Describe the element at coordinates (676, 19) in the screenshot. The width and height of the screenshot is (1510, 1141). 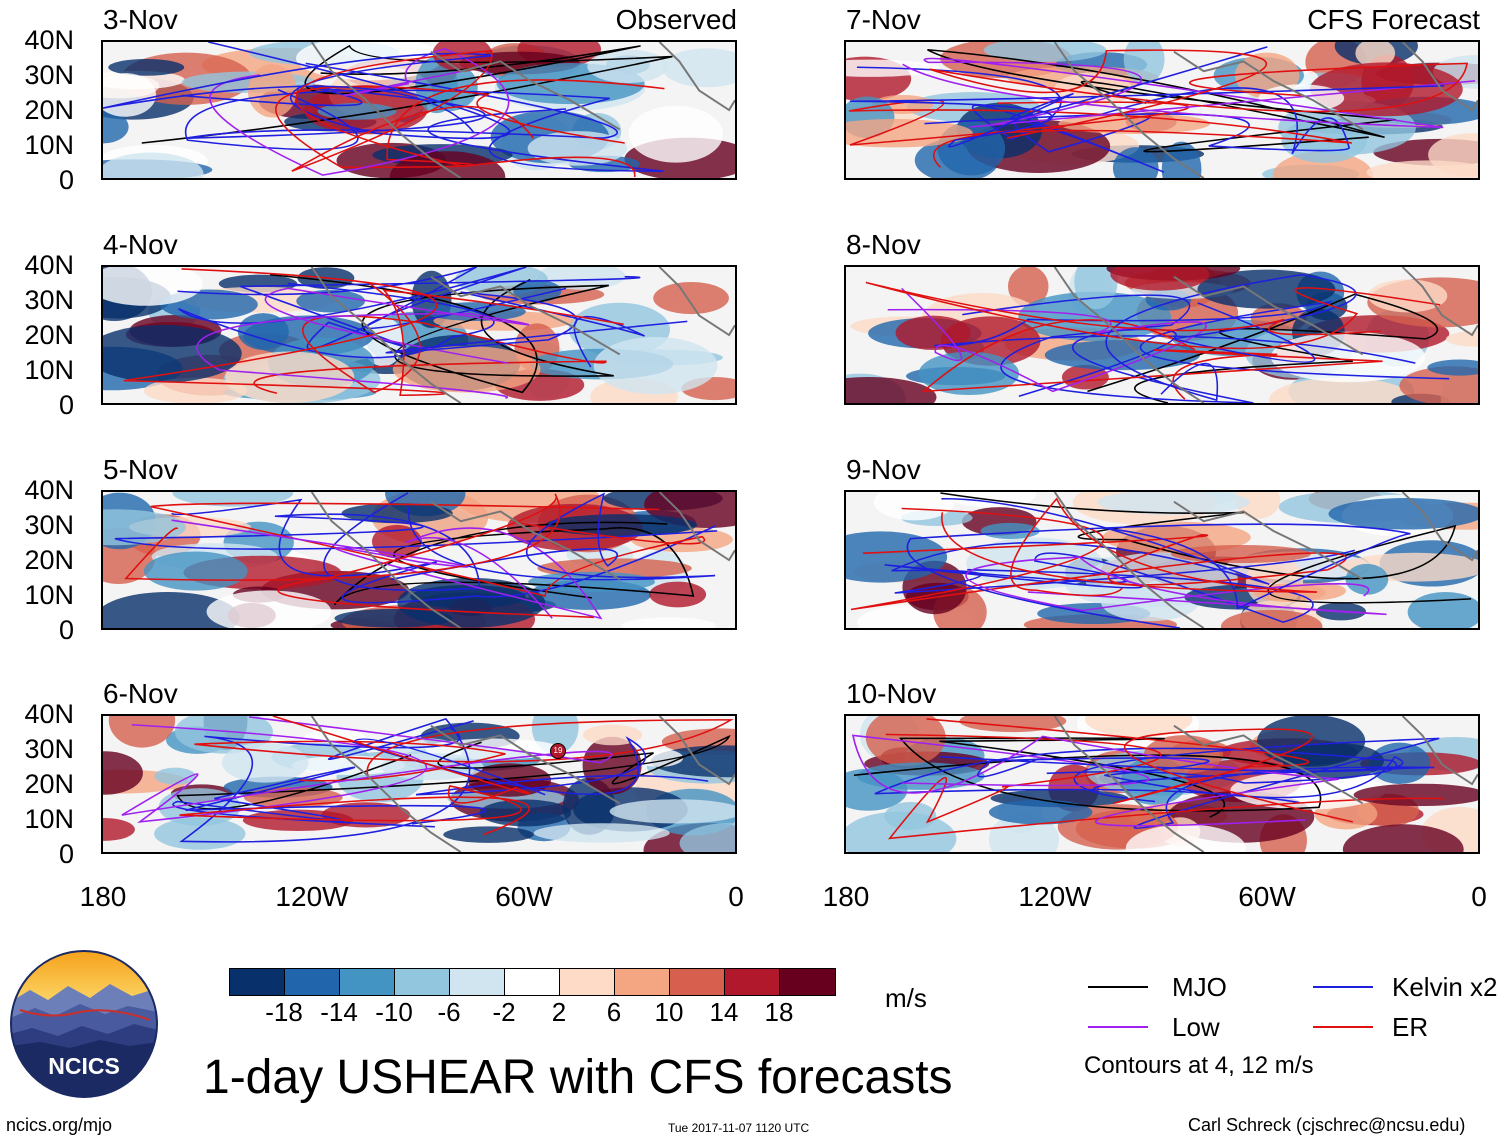
I see `observed-header: Observed` at that location.